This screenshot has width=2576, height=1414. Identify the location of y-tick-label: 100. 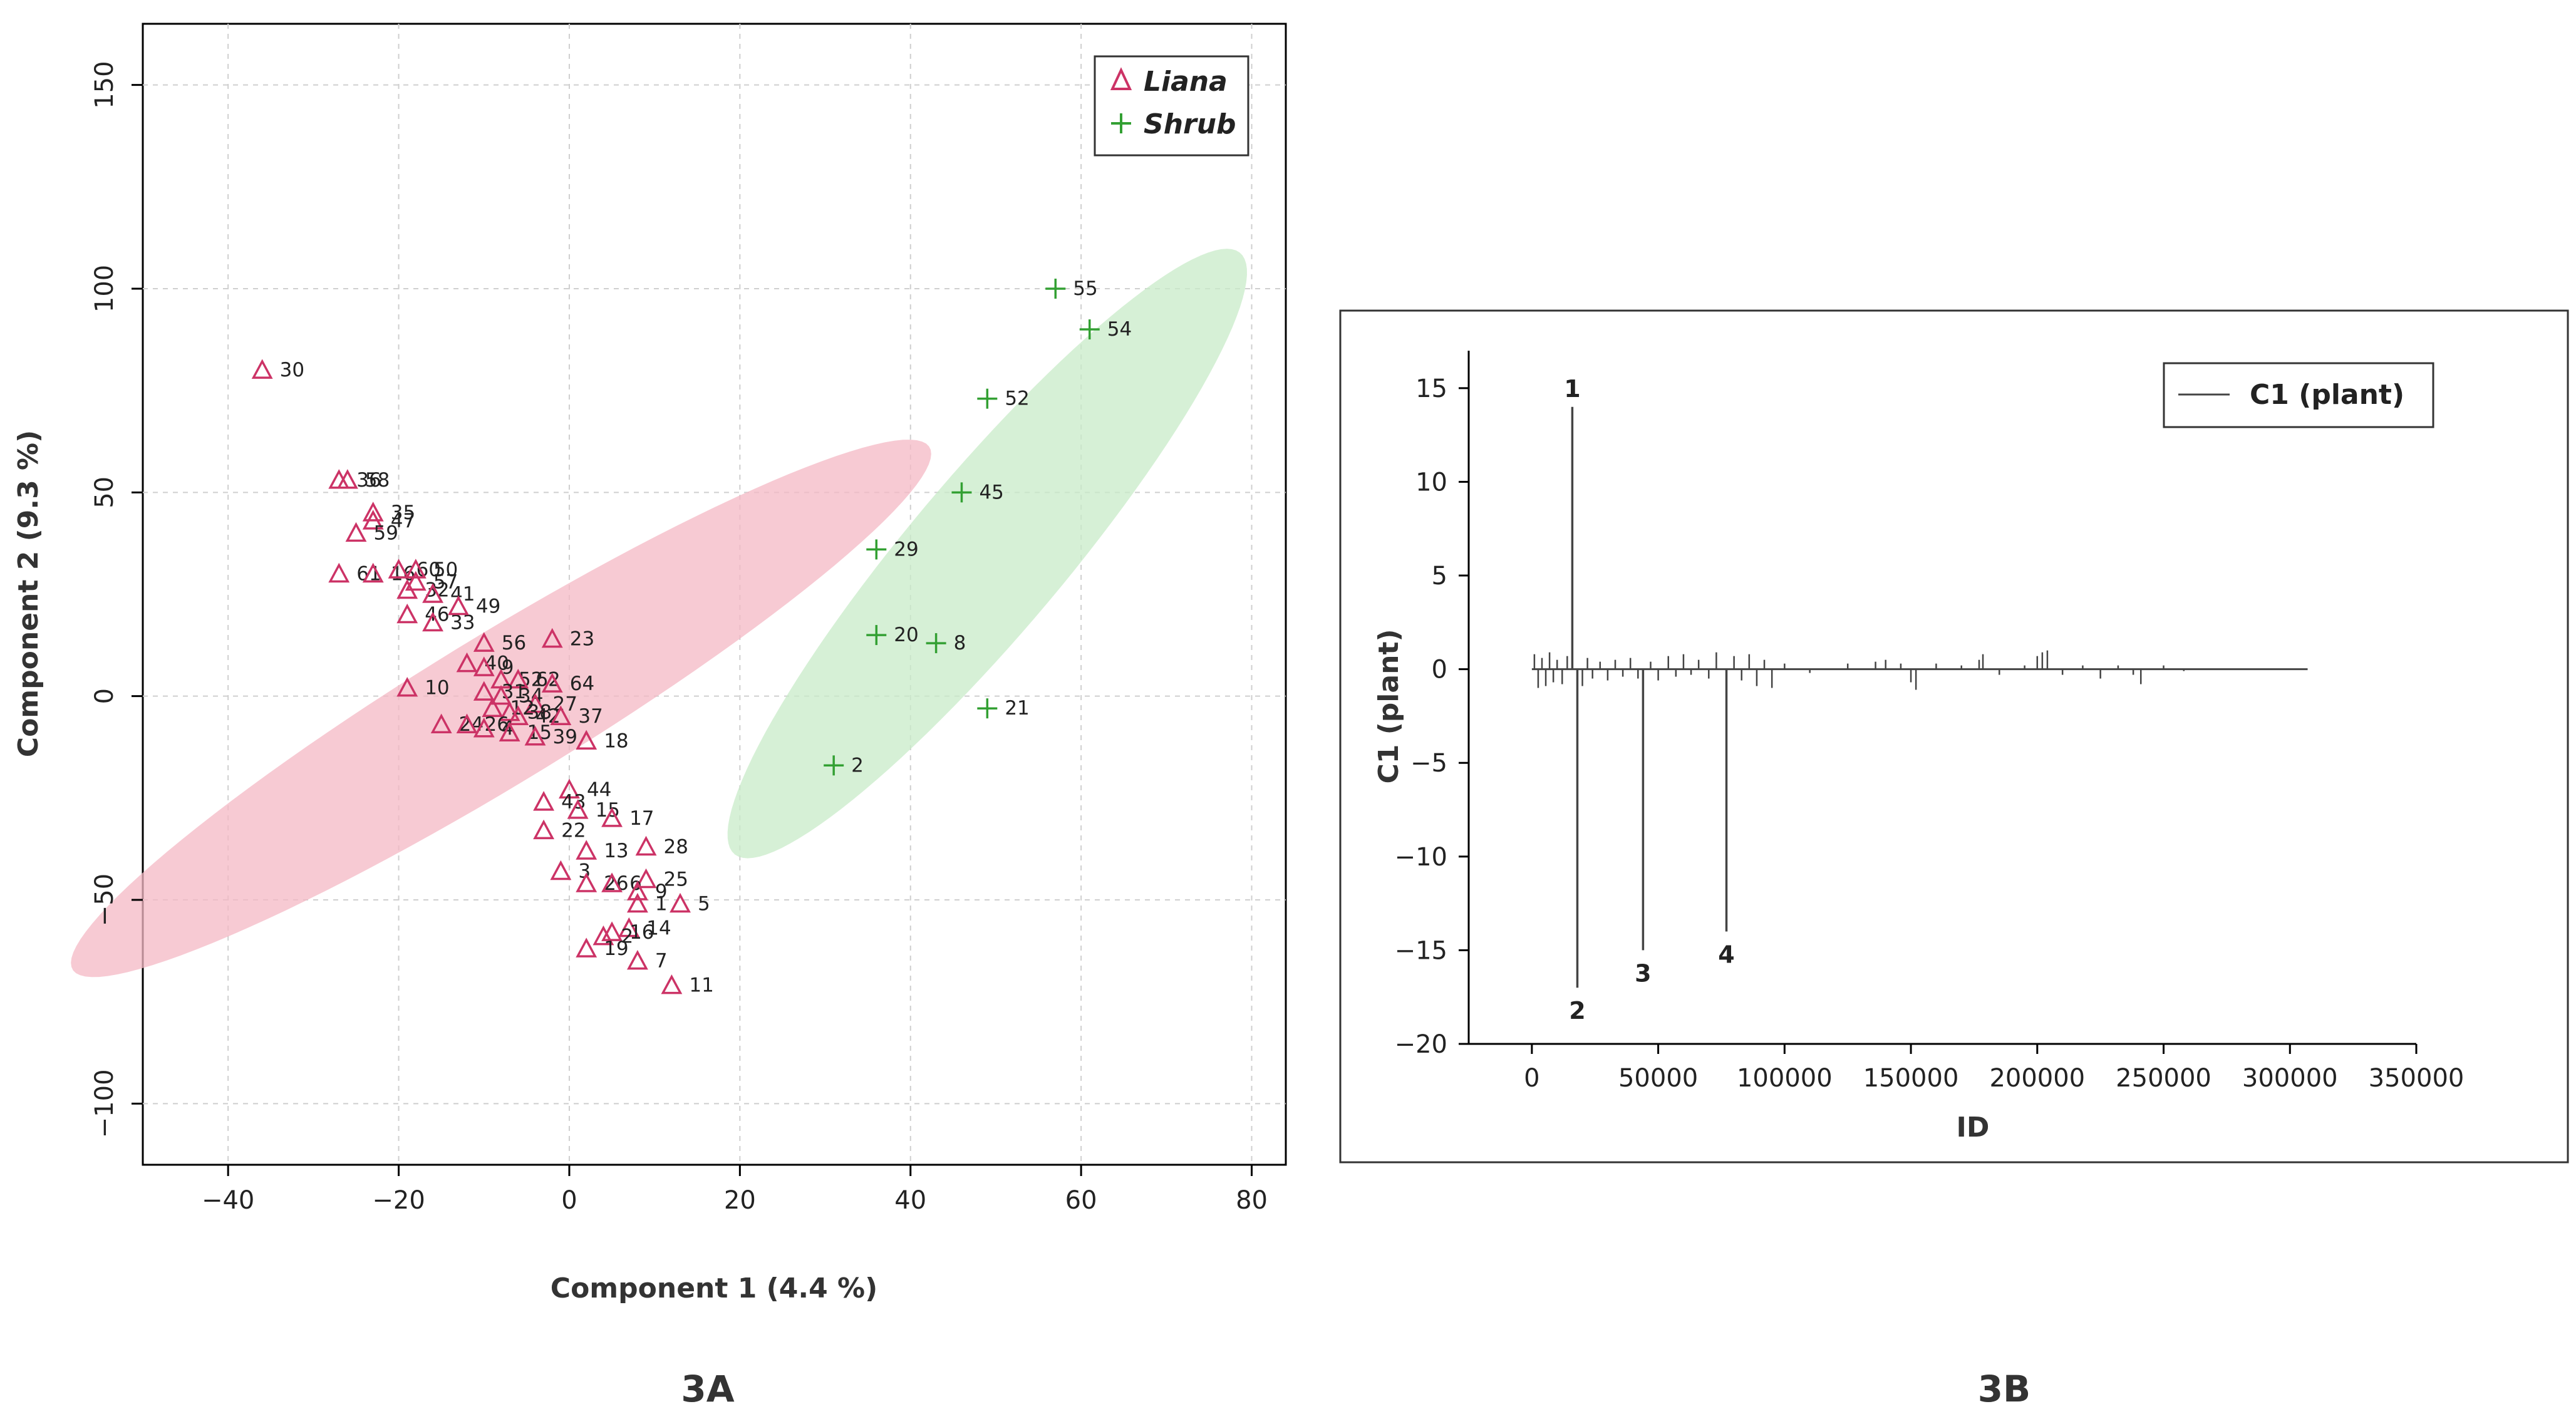
(104, 288).